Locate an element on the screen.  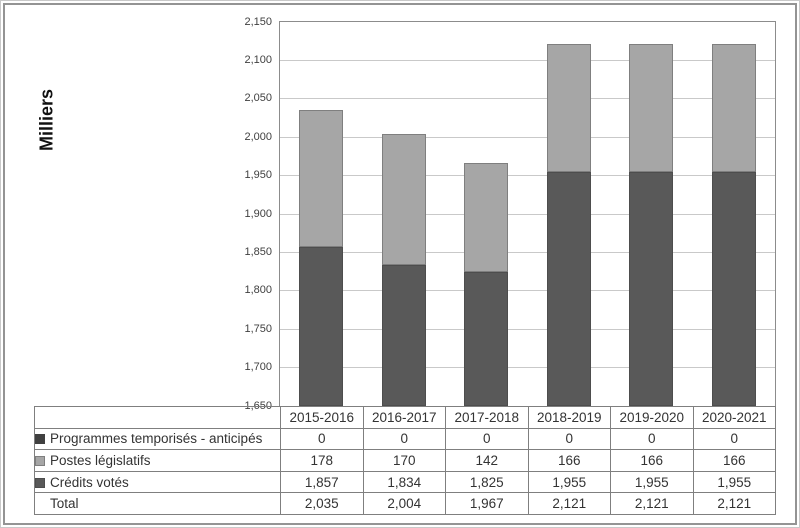
value-cell: 1,834 is located at coordinates (404, 482).